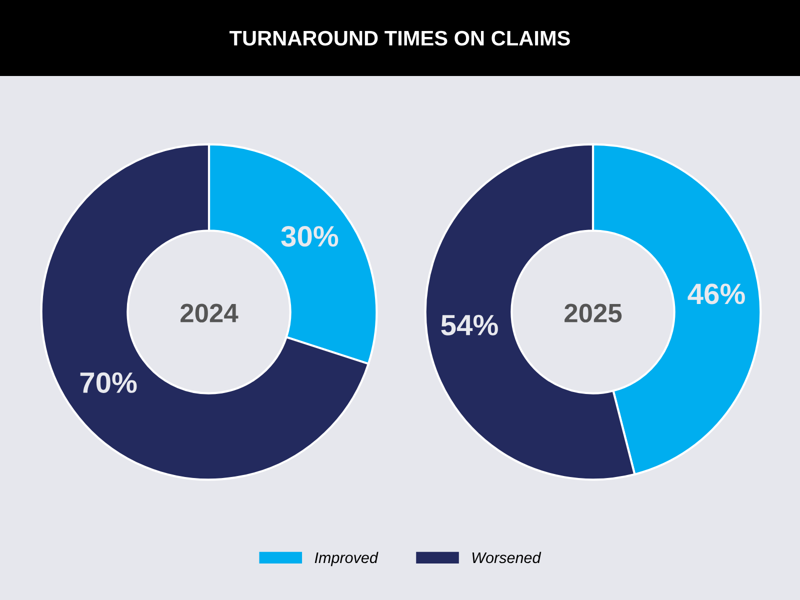  I want to click on legend-label: Improved, so click(346, 559).